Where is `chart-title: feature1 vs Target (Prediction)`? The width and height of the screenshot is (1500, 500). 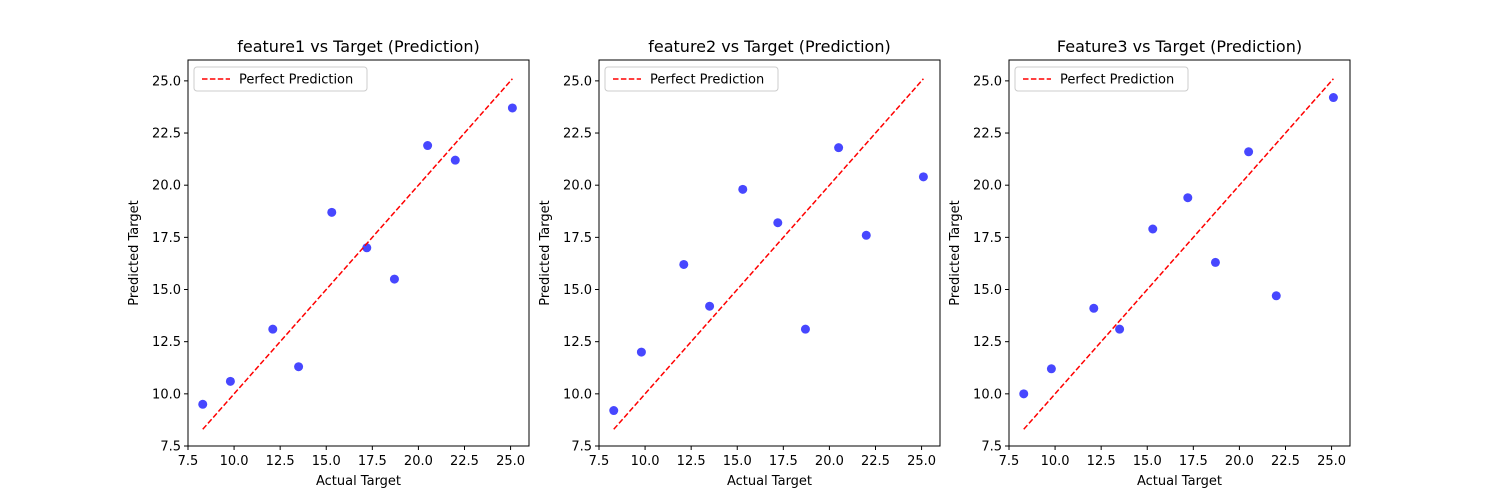 chart-title: feature1 vs Target (Prediction) is located at coordinates (358, 46).